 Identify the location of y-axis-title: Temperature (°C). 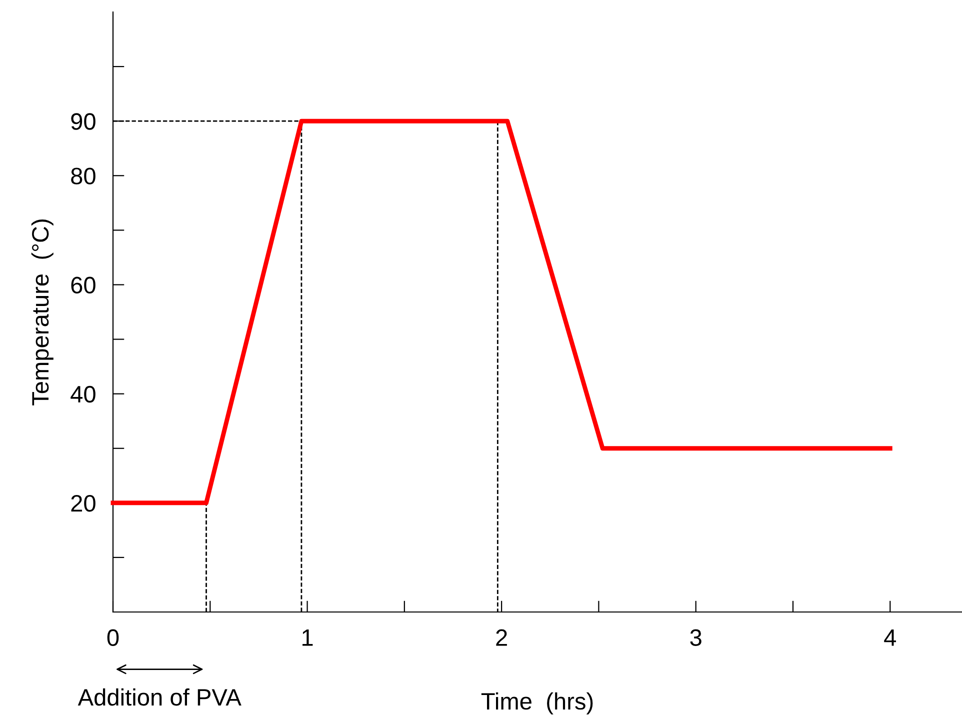
(42, 313).